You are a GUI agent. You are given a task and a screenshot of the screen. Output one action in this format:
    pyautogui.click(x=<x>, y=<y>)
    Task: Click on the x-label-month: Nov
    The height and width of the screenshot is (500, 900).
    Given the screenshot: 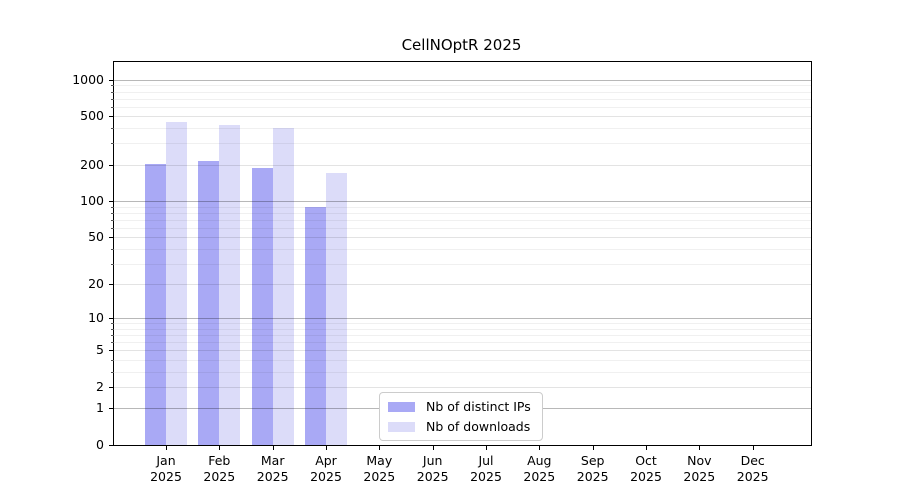 What is the action you would take?
    pyautogui.click(x=699, y=460)
    